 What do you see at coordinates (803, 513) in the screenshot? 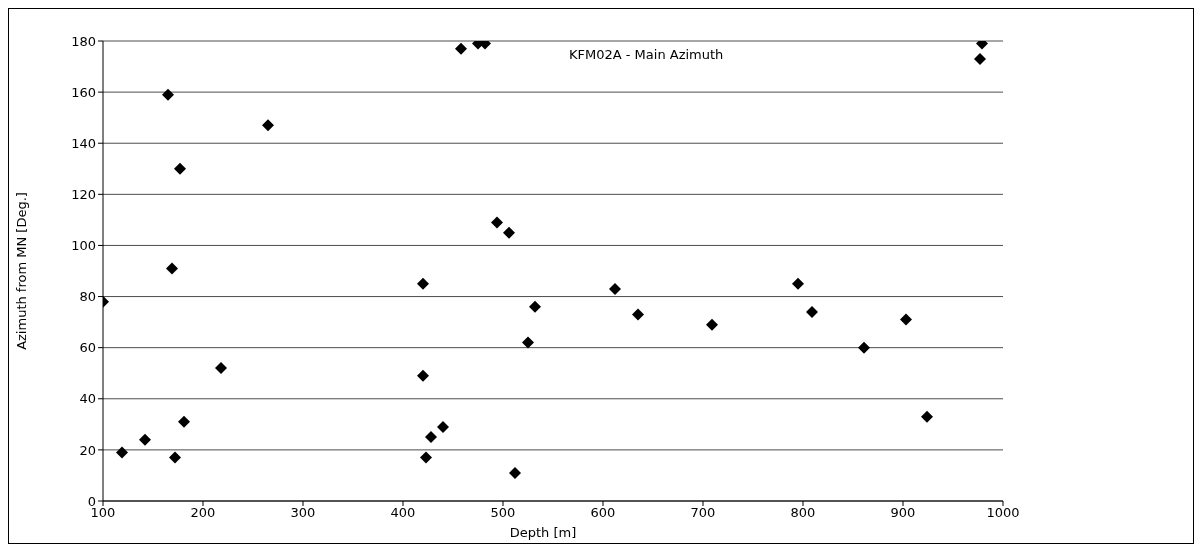
I see `x-tick-label: 800` at bounding box center [803, 513].